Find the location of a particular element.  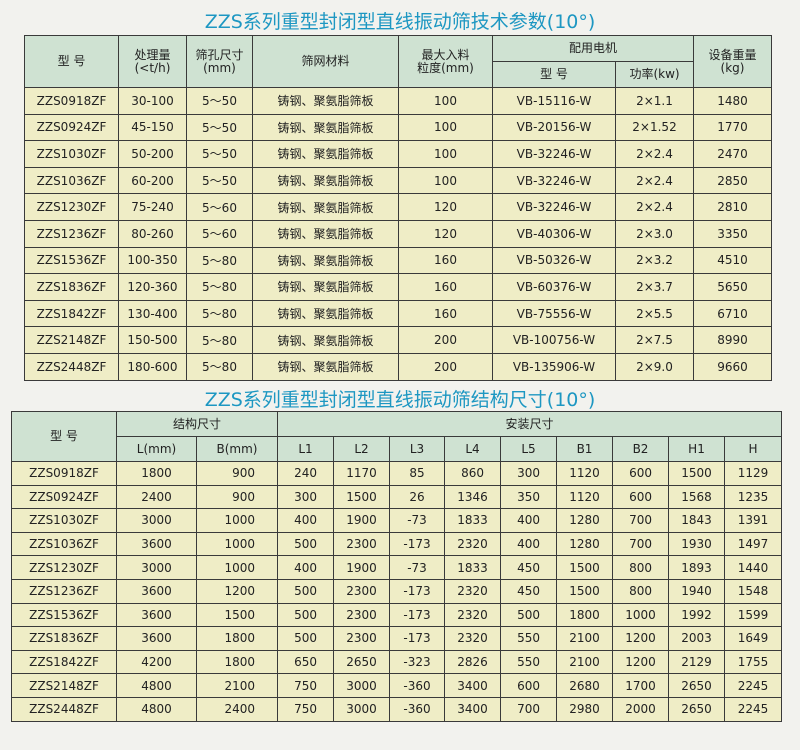

cell-motor-power: 2×3.2 is located at coordinates (654, 260).